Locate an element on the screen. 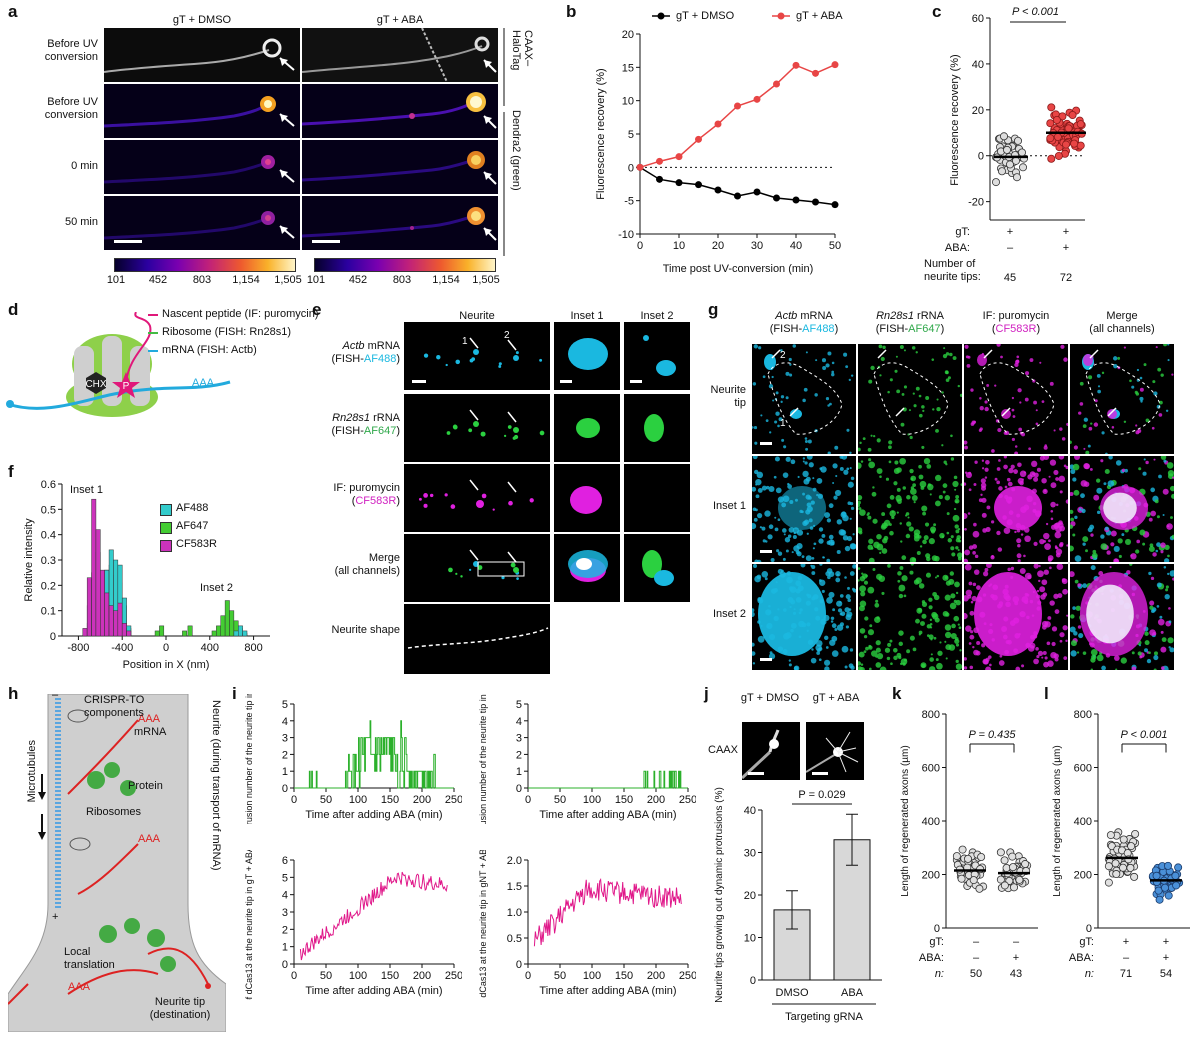 The height and width of the screenshot is (1038, 1199). j-image-aba is located at coordinates (835, 751).